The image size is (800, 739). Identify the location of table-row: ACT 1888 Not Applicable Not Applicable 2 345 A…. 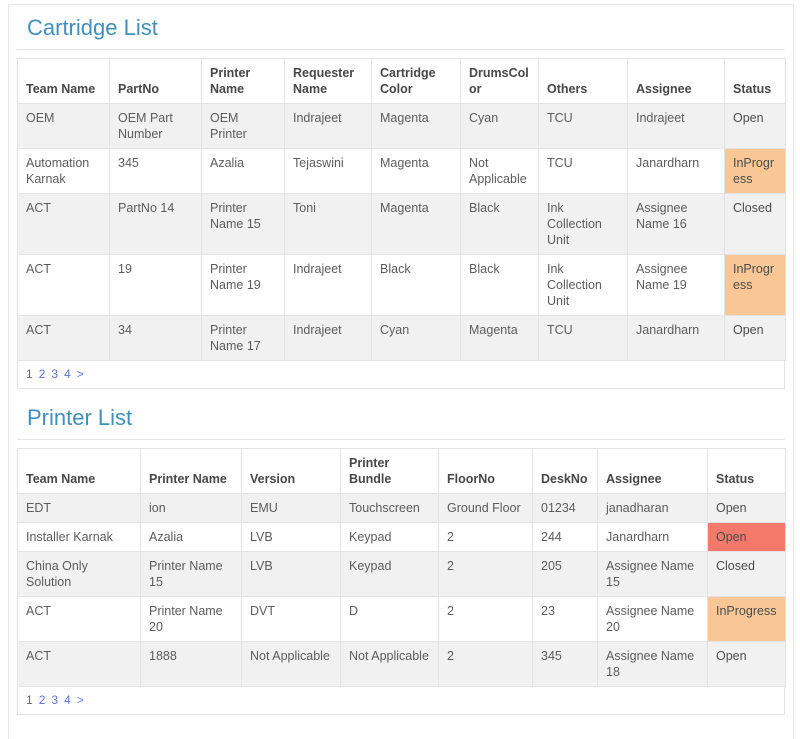
(401, 664).